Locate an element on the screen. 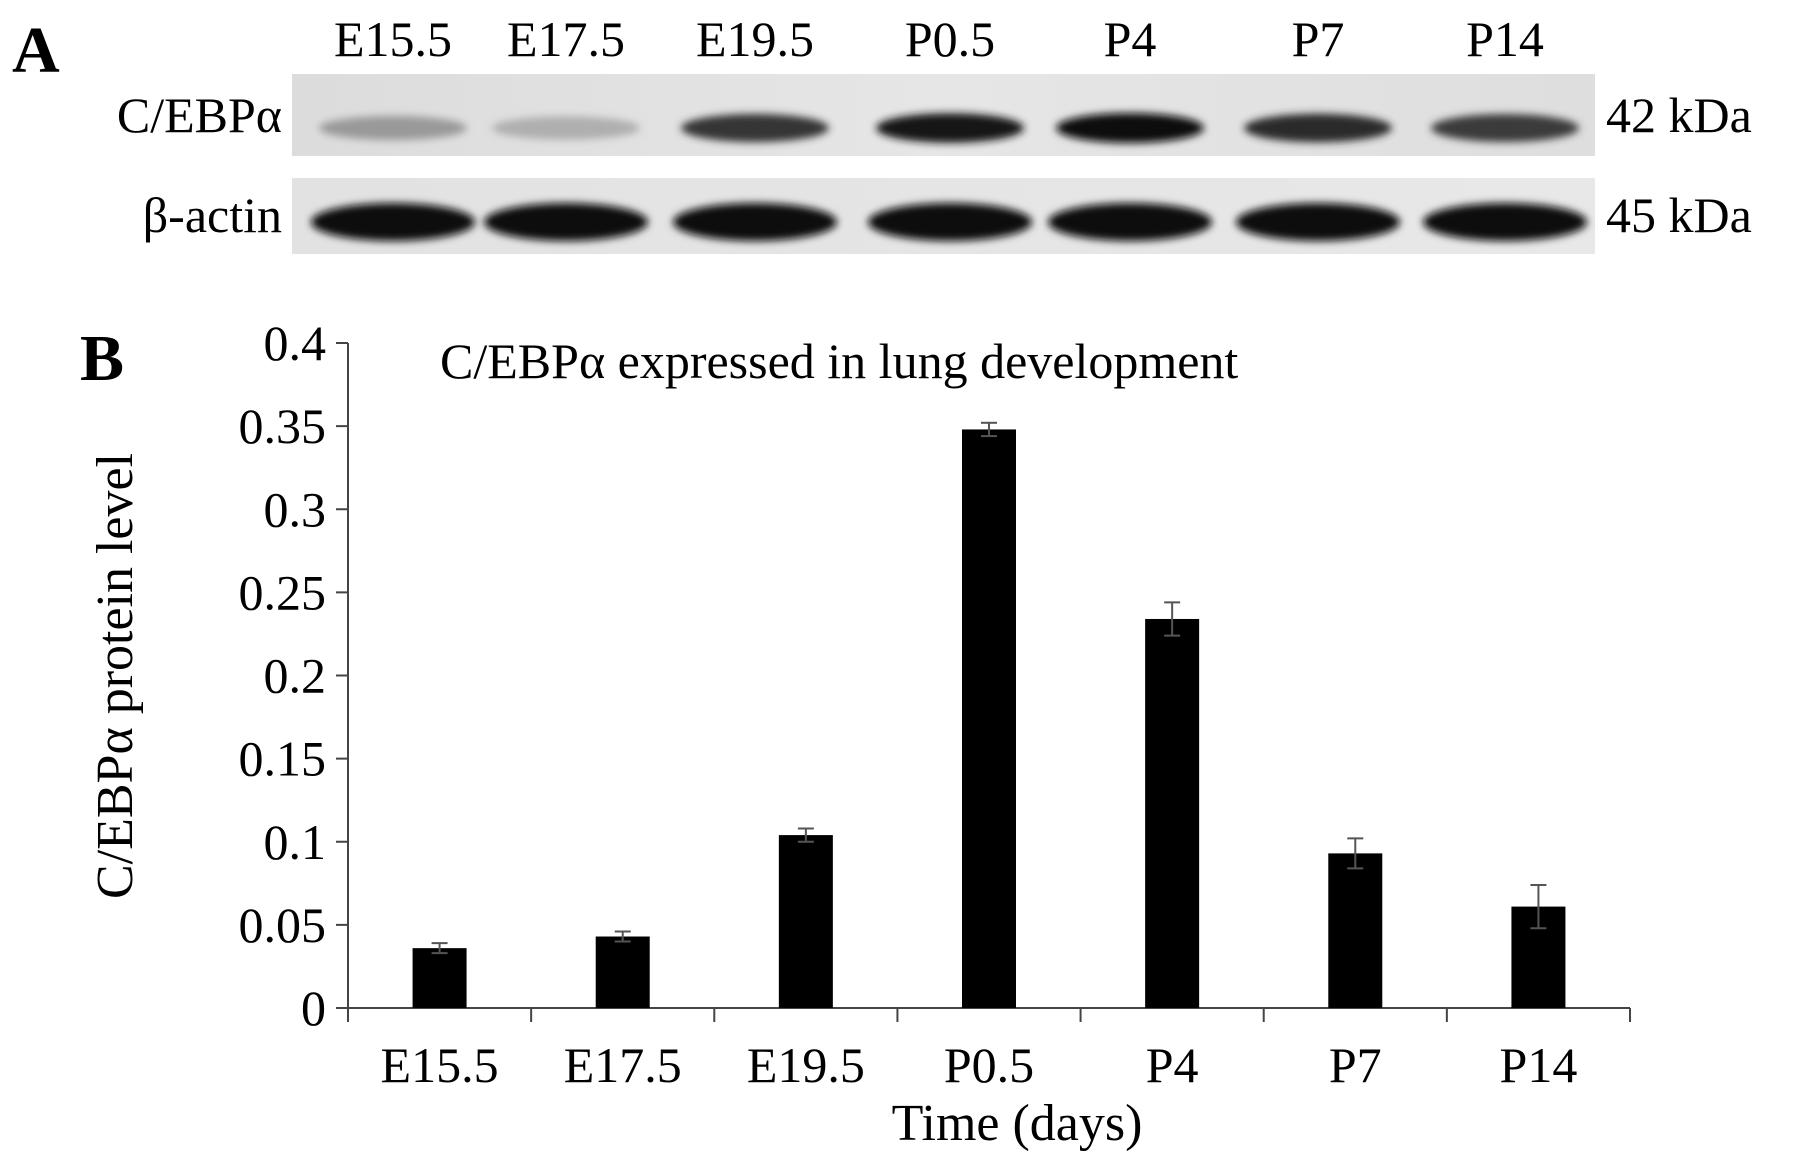 Image resolution: width=1795 pixels, height=1165 pixels. blot-cebpa-bands is located at coordinates (949, 128).